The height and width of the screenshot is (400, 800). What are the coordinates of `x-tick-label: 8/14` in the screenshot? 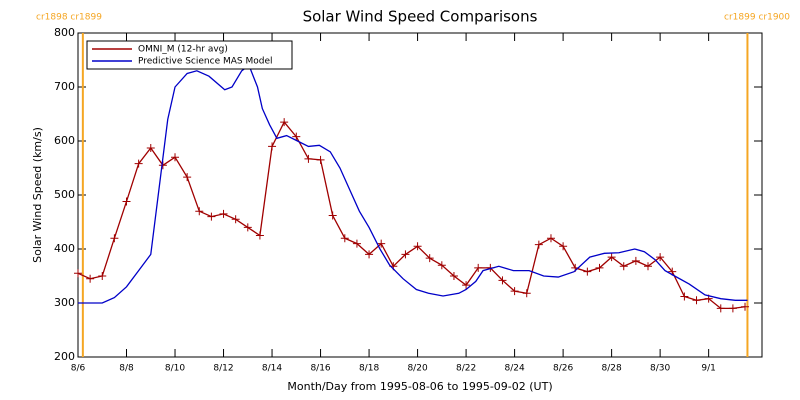 It's located at (272, 369).